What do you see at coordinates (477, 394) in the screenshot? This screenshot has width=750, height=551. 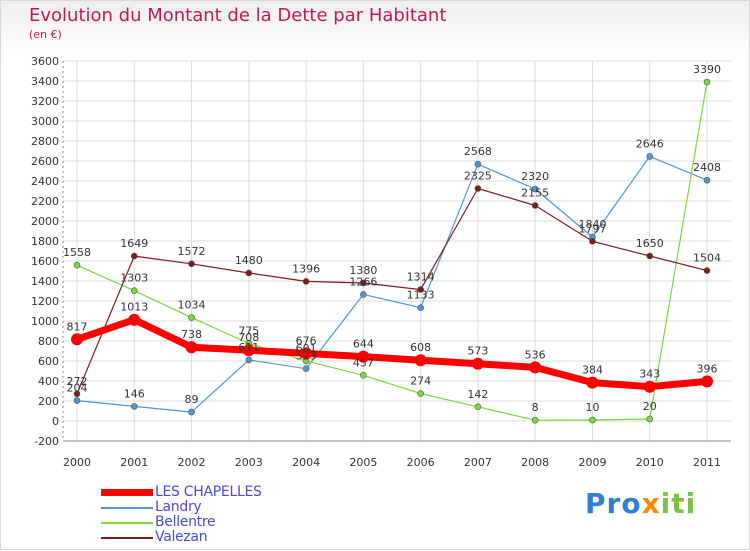 I see `data-label: 142` at bounding box center [477, 394].